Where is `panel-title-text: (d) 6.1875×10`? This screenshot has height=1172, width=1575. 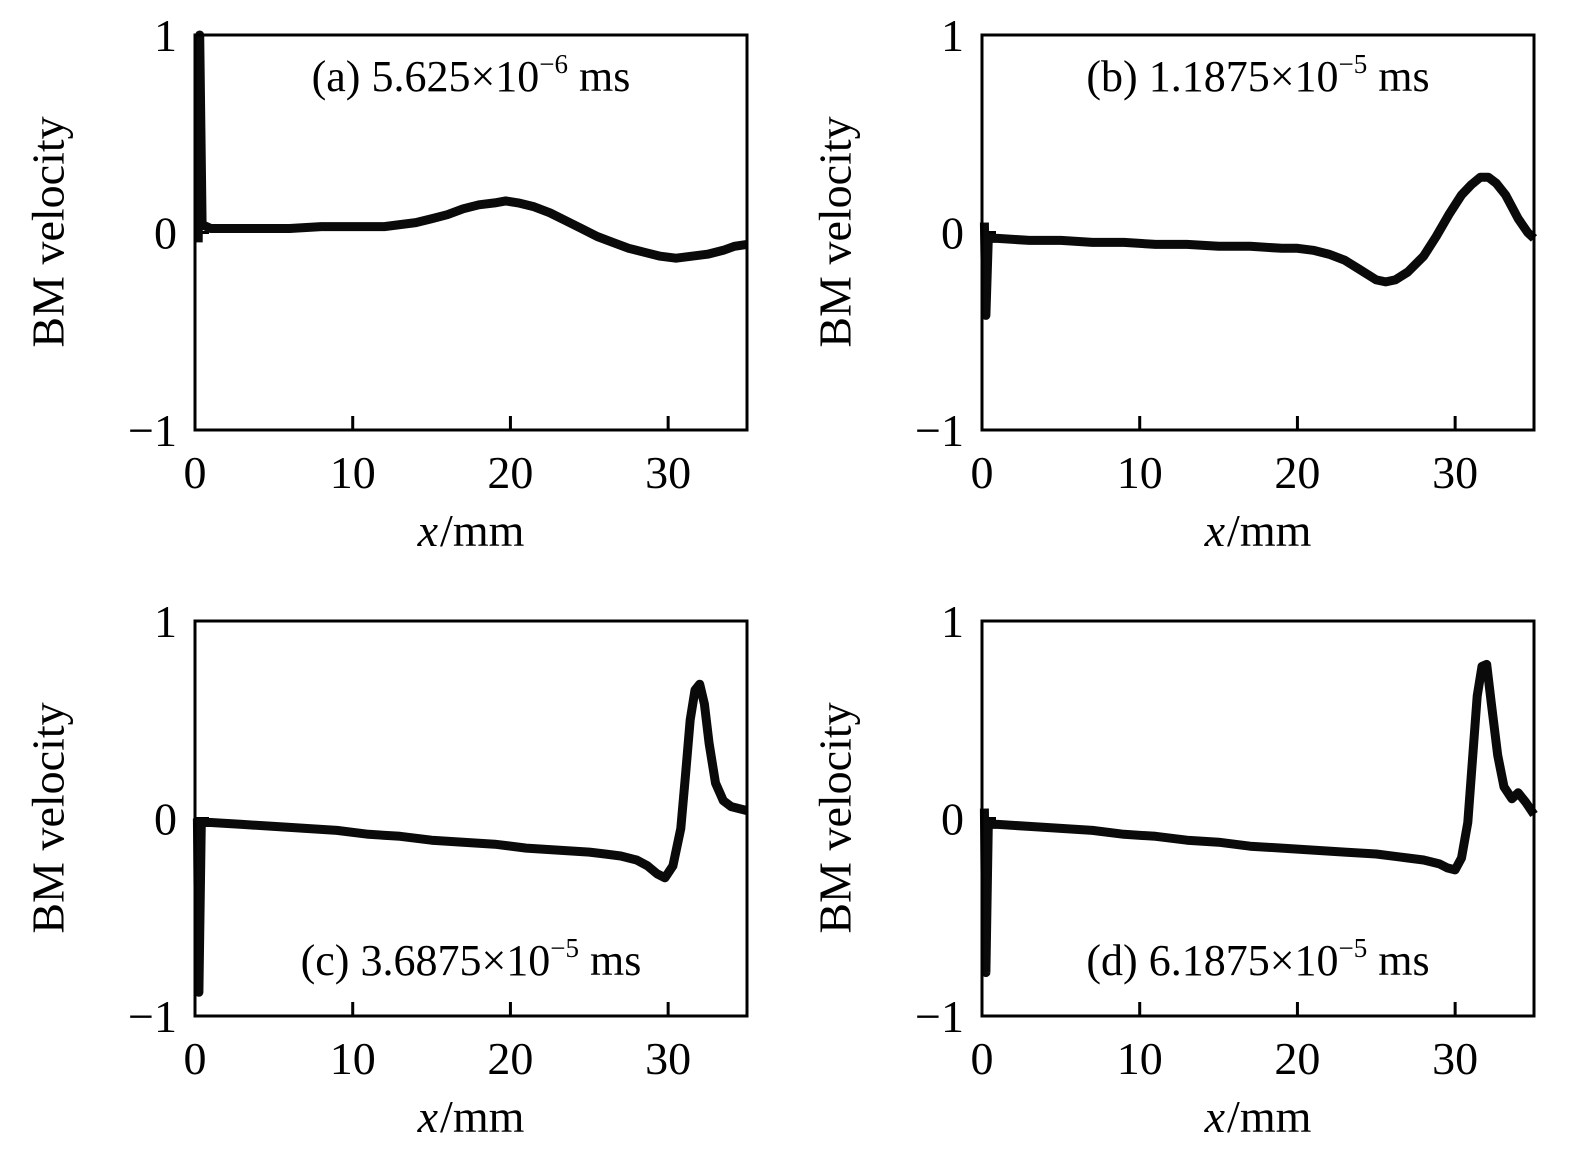
panel-title-text: (d) 6.1875×10 is located at coordinates (1212, 960).